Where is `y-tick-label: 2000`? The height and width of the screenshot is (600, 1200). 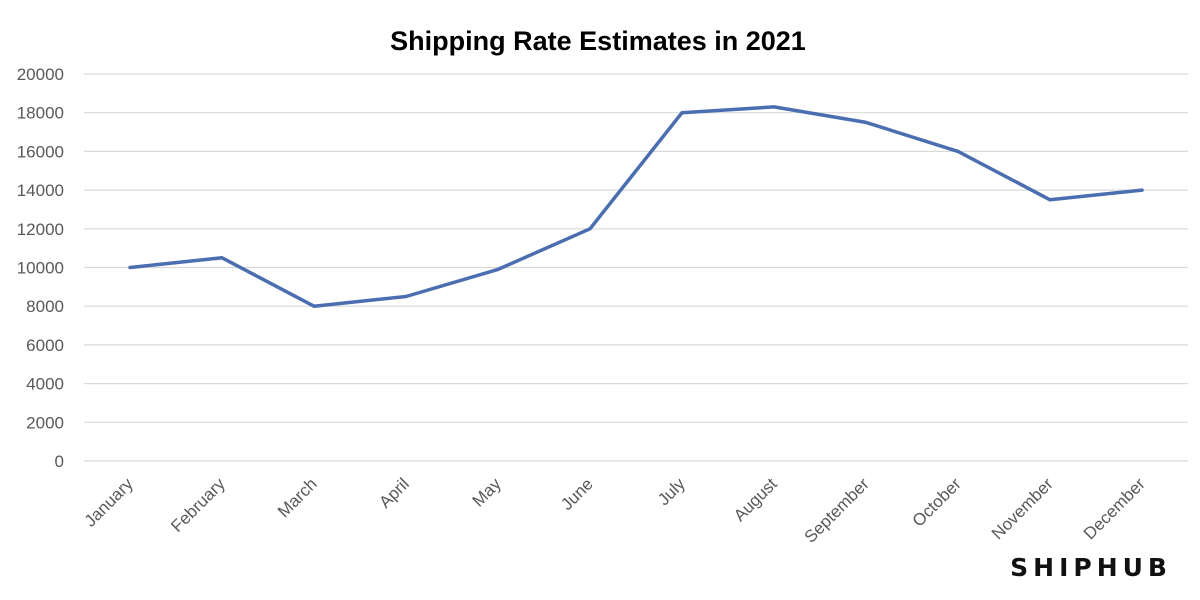
y-tick-label: 2000 is located at coordinates (45, 422).